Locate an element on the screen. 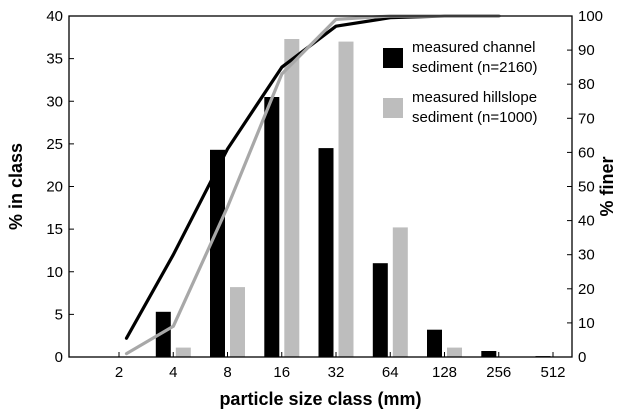 Image resolution: width=625 pixels, height=414 pixels. y-axis-title: % in class is located at coordinates (16, 186).